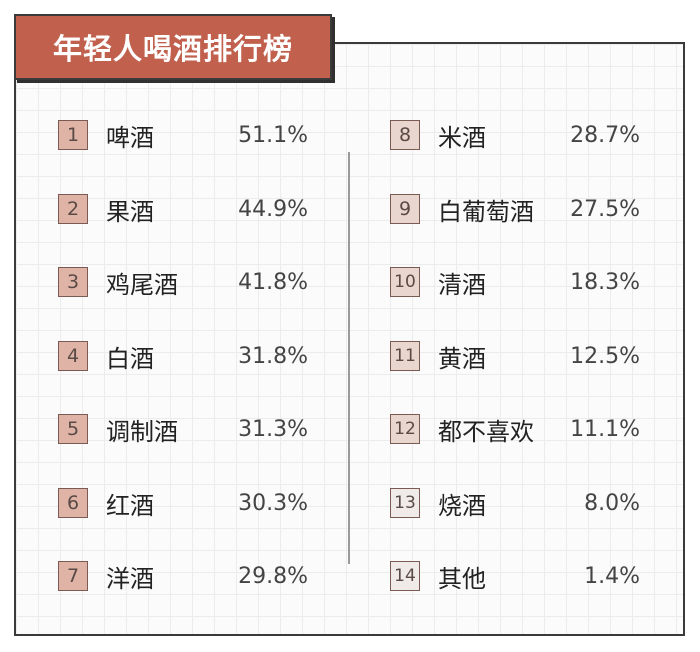 The image size is (700, 652). Describe the element at coordinates (73, 356) in the screenshot. I see `rank-badge: 4` at that location.